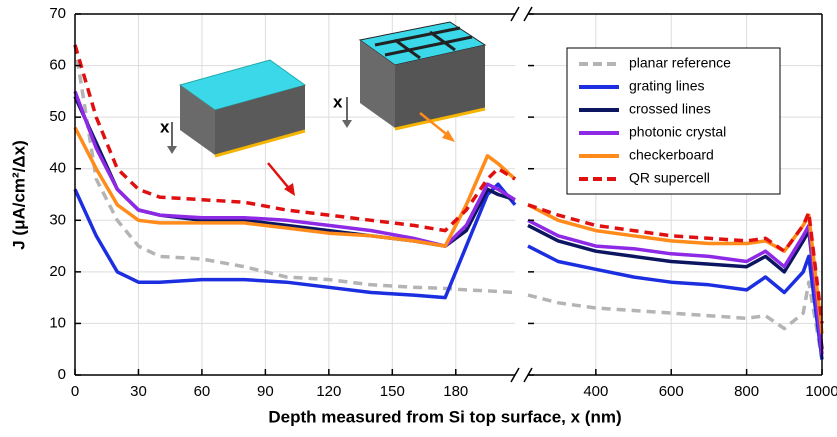  I want to click on x-tick-label: 1000, so click(821, 391).